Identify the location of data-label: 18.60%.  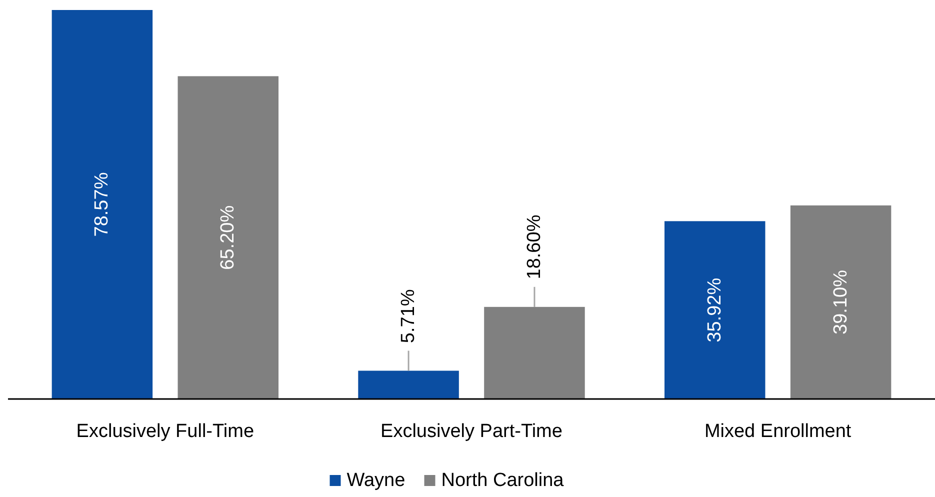
(534, 247).